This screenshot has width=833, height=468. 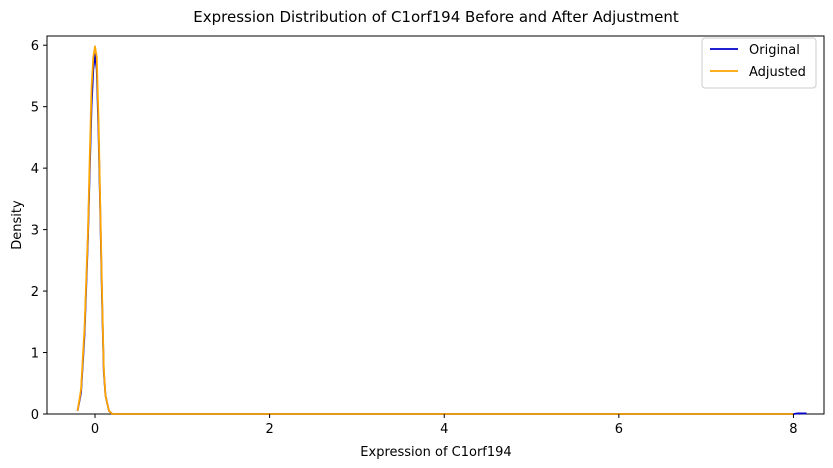 I want to click on y-axis-ticks: 0 1 2 3 4 5 6, so click(x=39, y=231).